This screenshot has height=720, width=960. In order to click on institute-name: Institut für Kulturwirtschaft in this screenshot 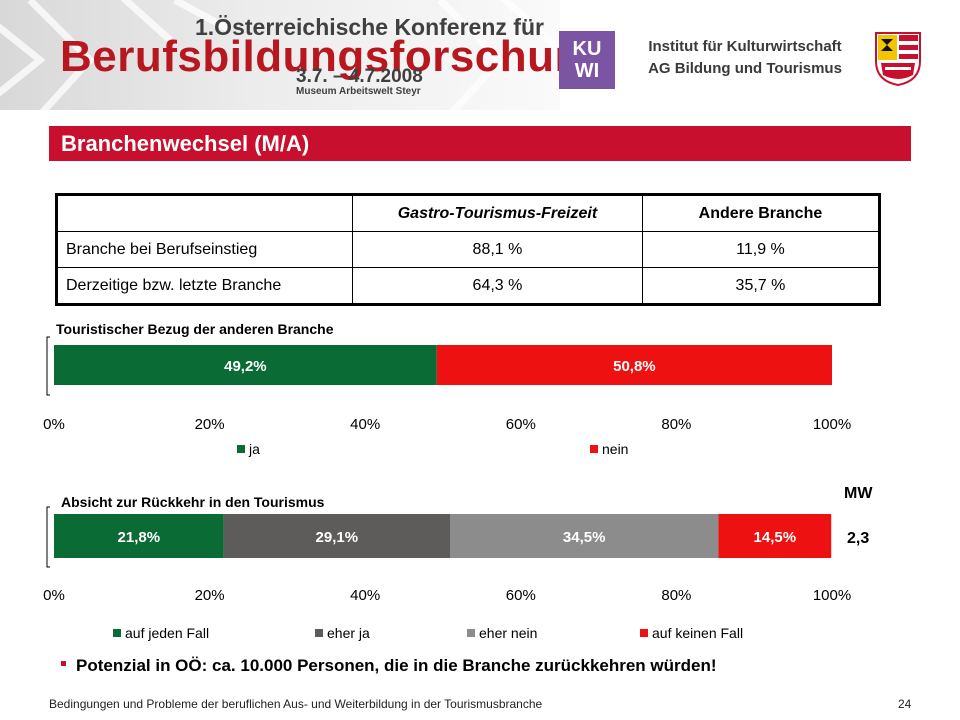, I will do `click(745, 46)`.